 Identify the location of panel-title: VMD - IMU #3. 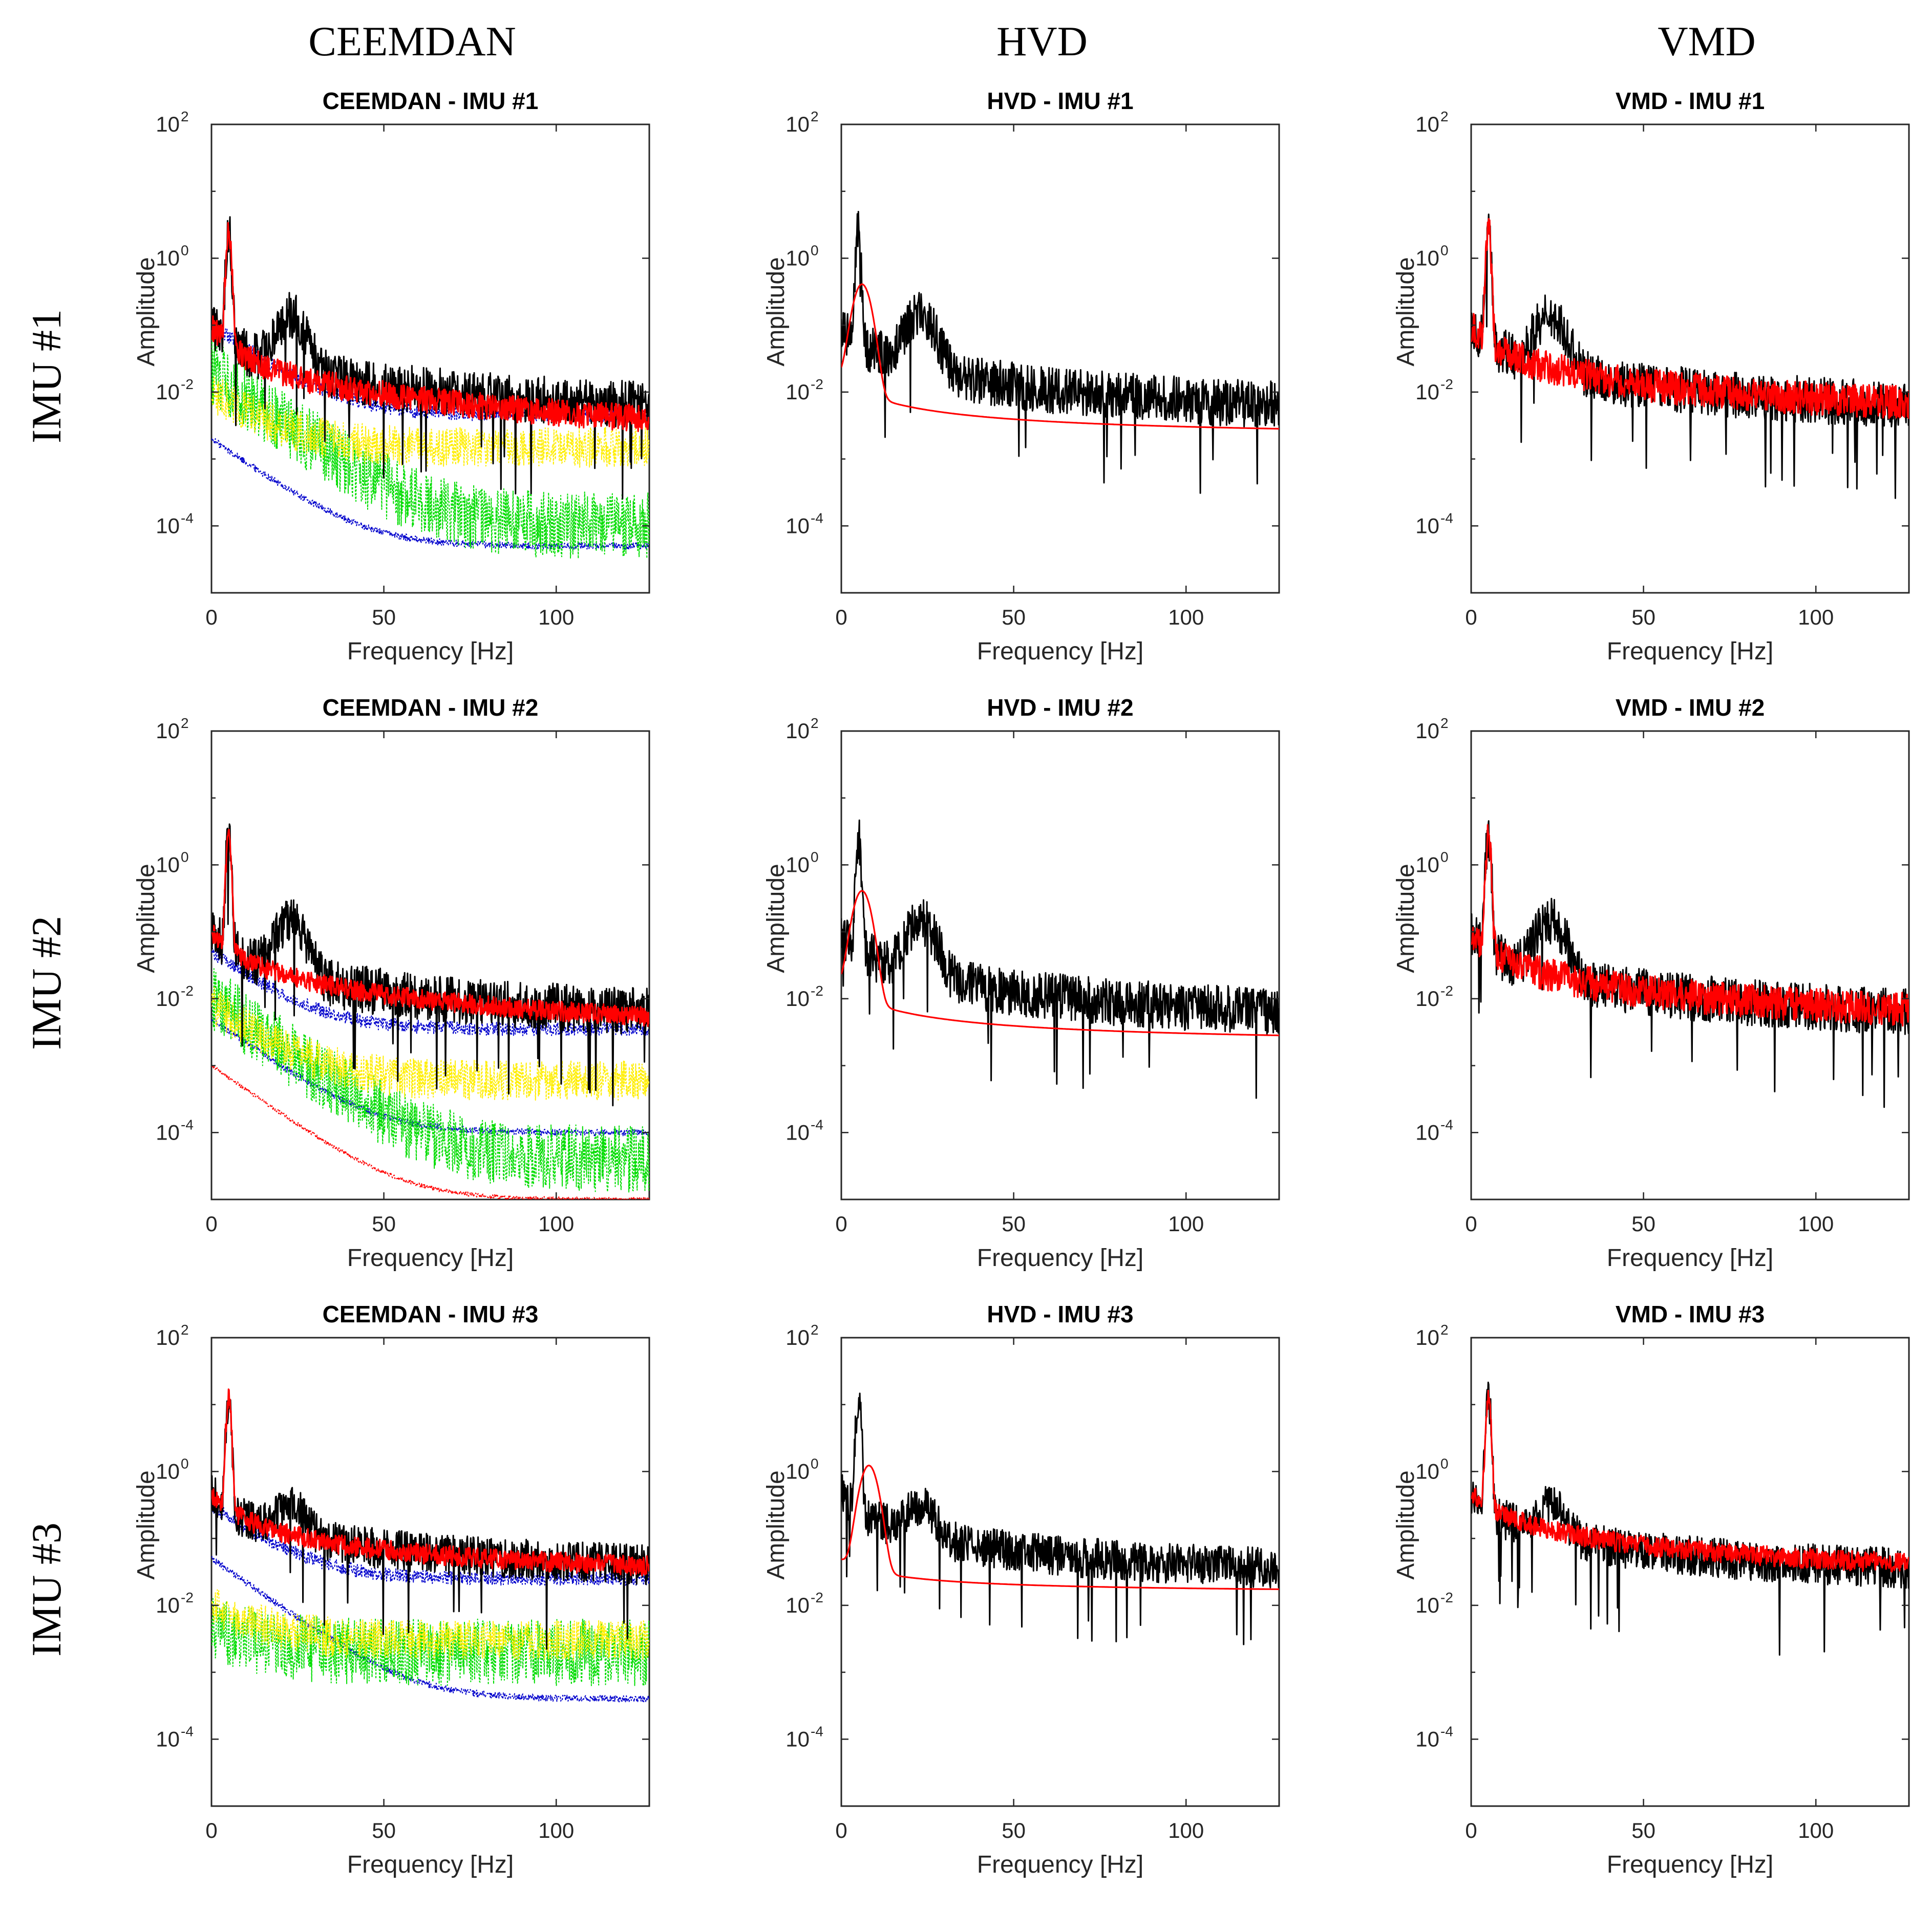
(1691, 1314).